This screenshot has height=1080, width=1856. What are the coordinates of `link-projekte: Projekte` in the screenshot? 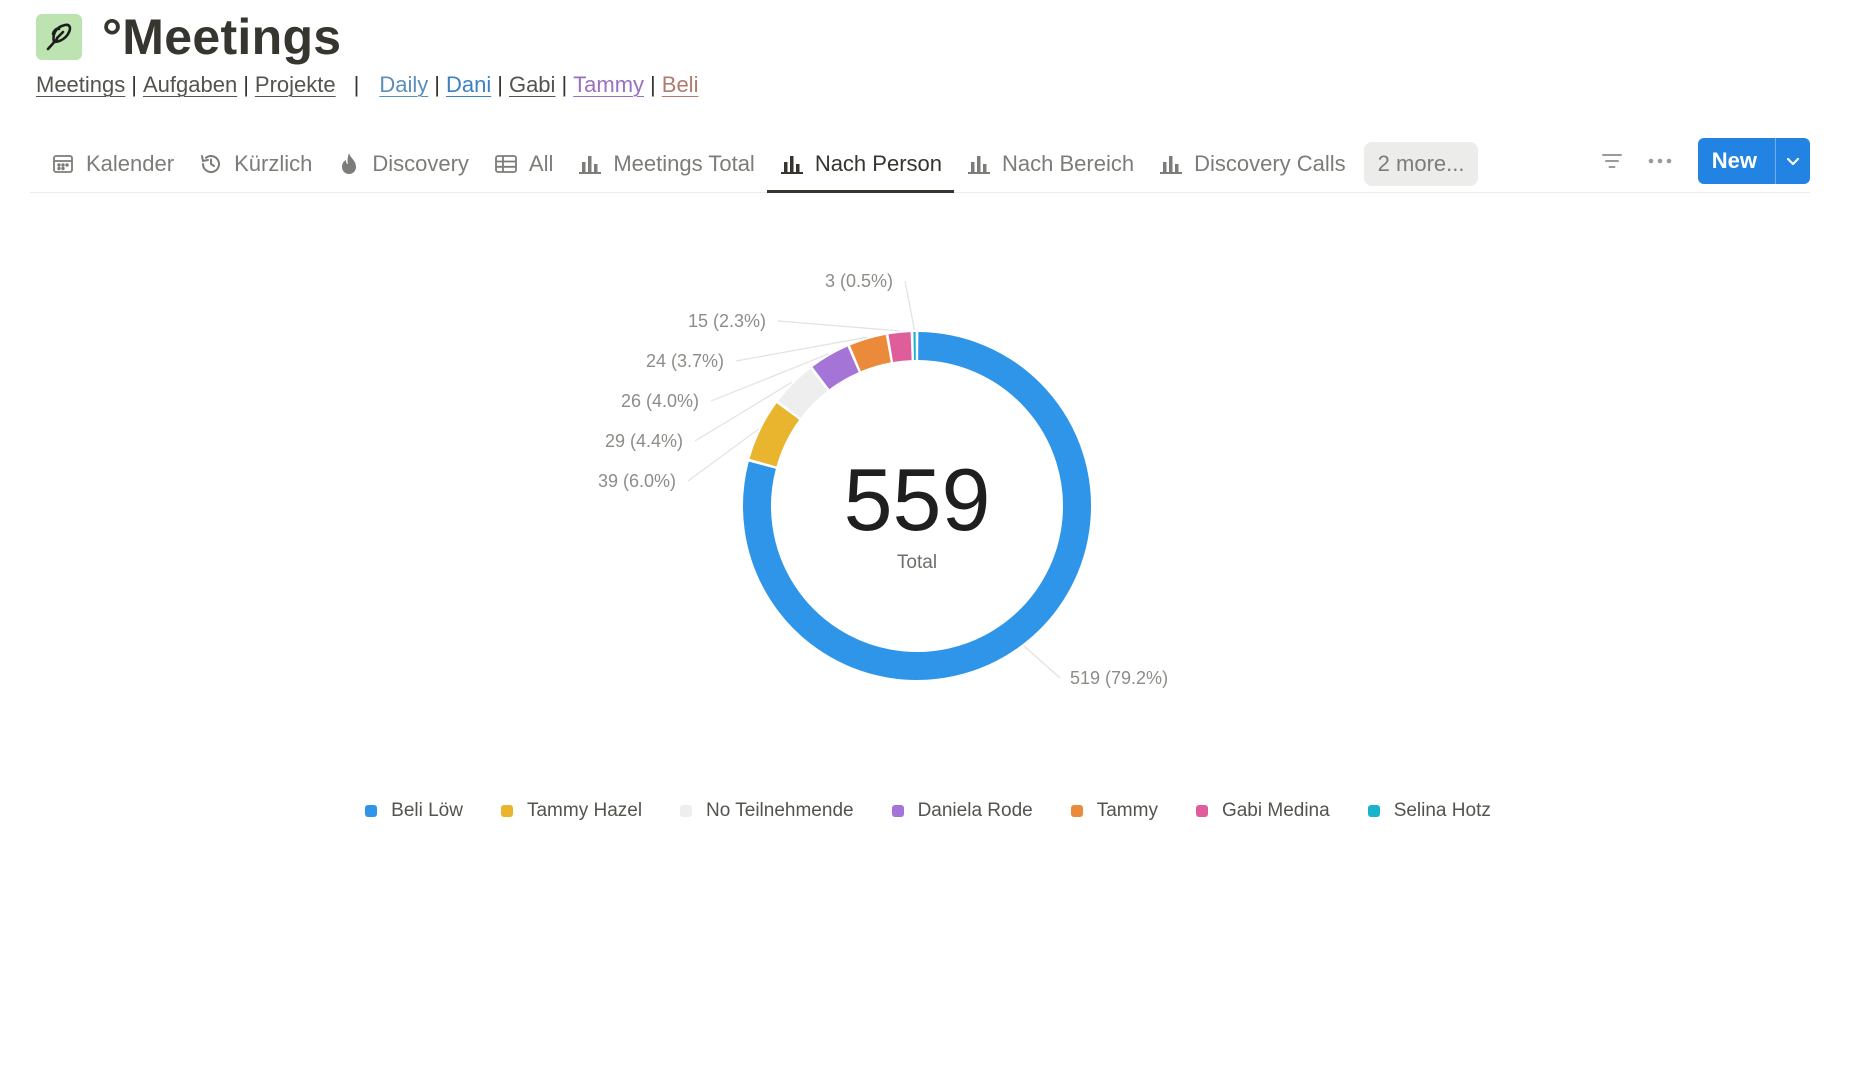 It's located at (295, 84).